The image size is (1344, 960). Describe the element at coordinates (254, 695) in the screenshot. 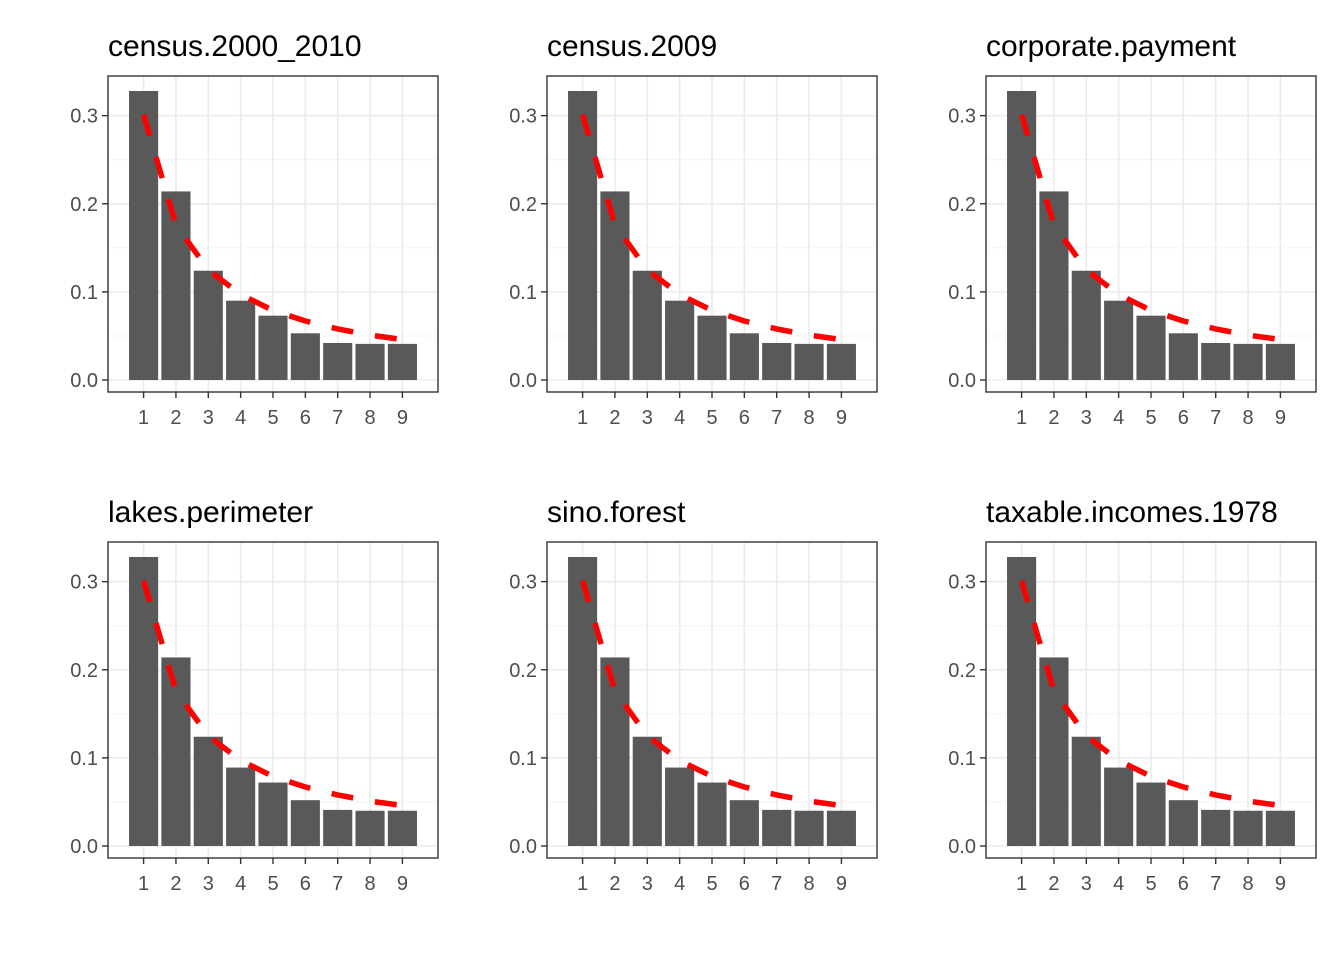

I see `facet-panel: 0.0 0.1 0.2 0.3 1 2 3 4 5 6 7 8 9 lakes.perimeter` at that location.